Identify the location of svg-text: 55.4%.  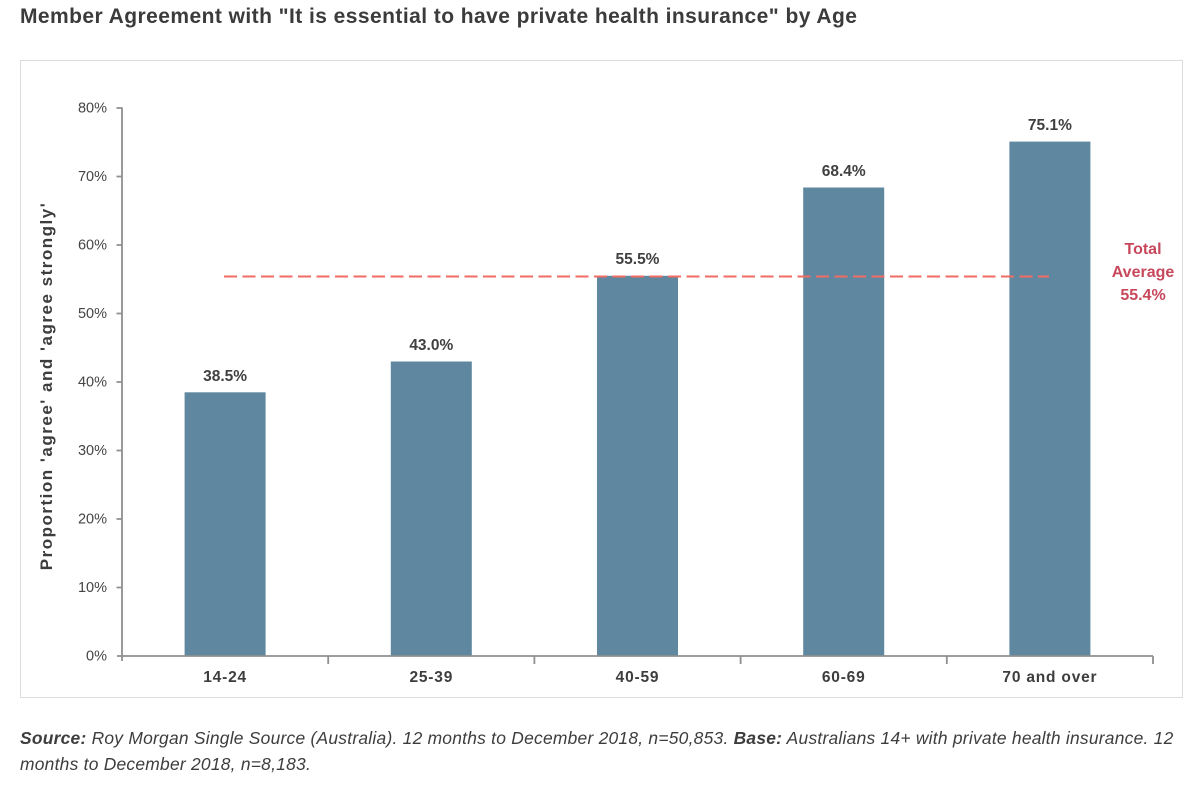
(1142, 295).